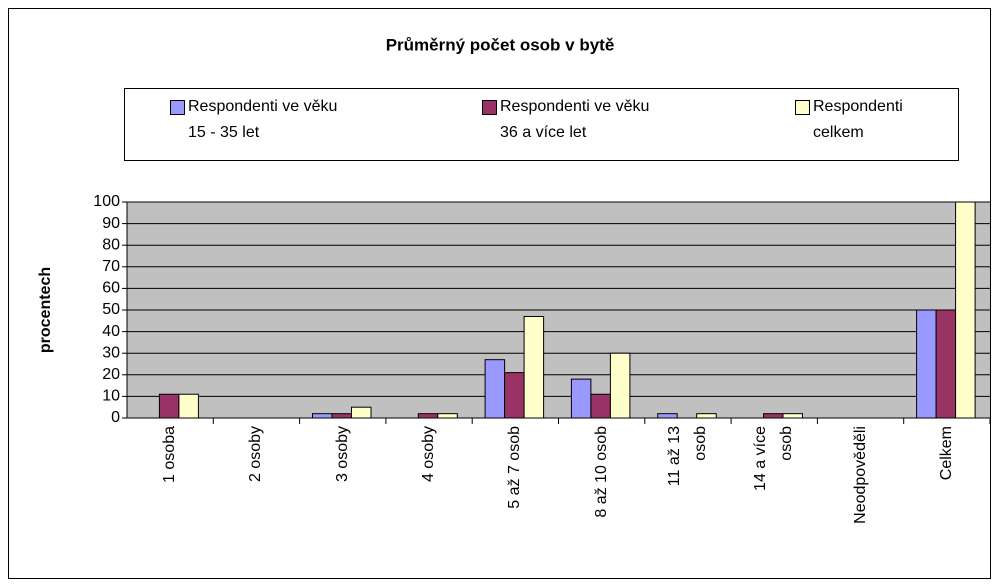 This screenshot has height=586, width=999. I want to click on x-tick-label: Celkem, so click(946, 453).